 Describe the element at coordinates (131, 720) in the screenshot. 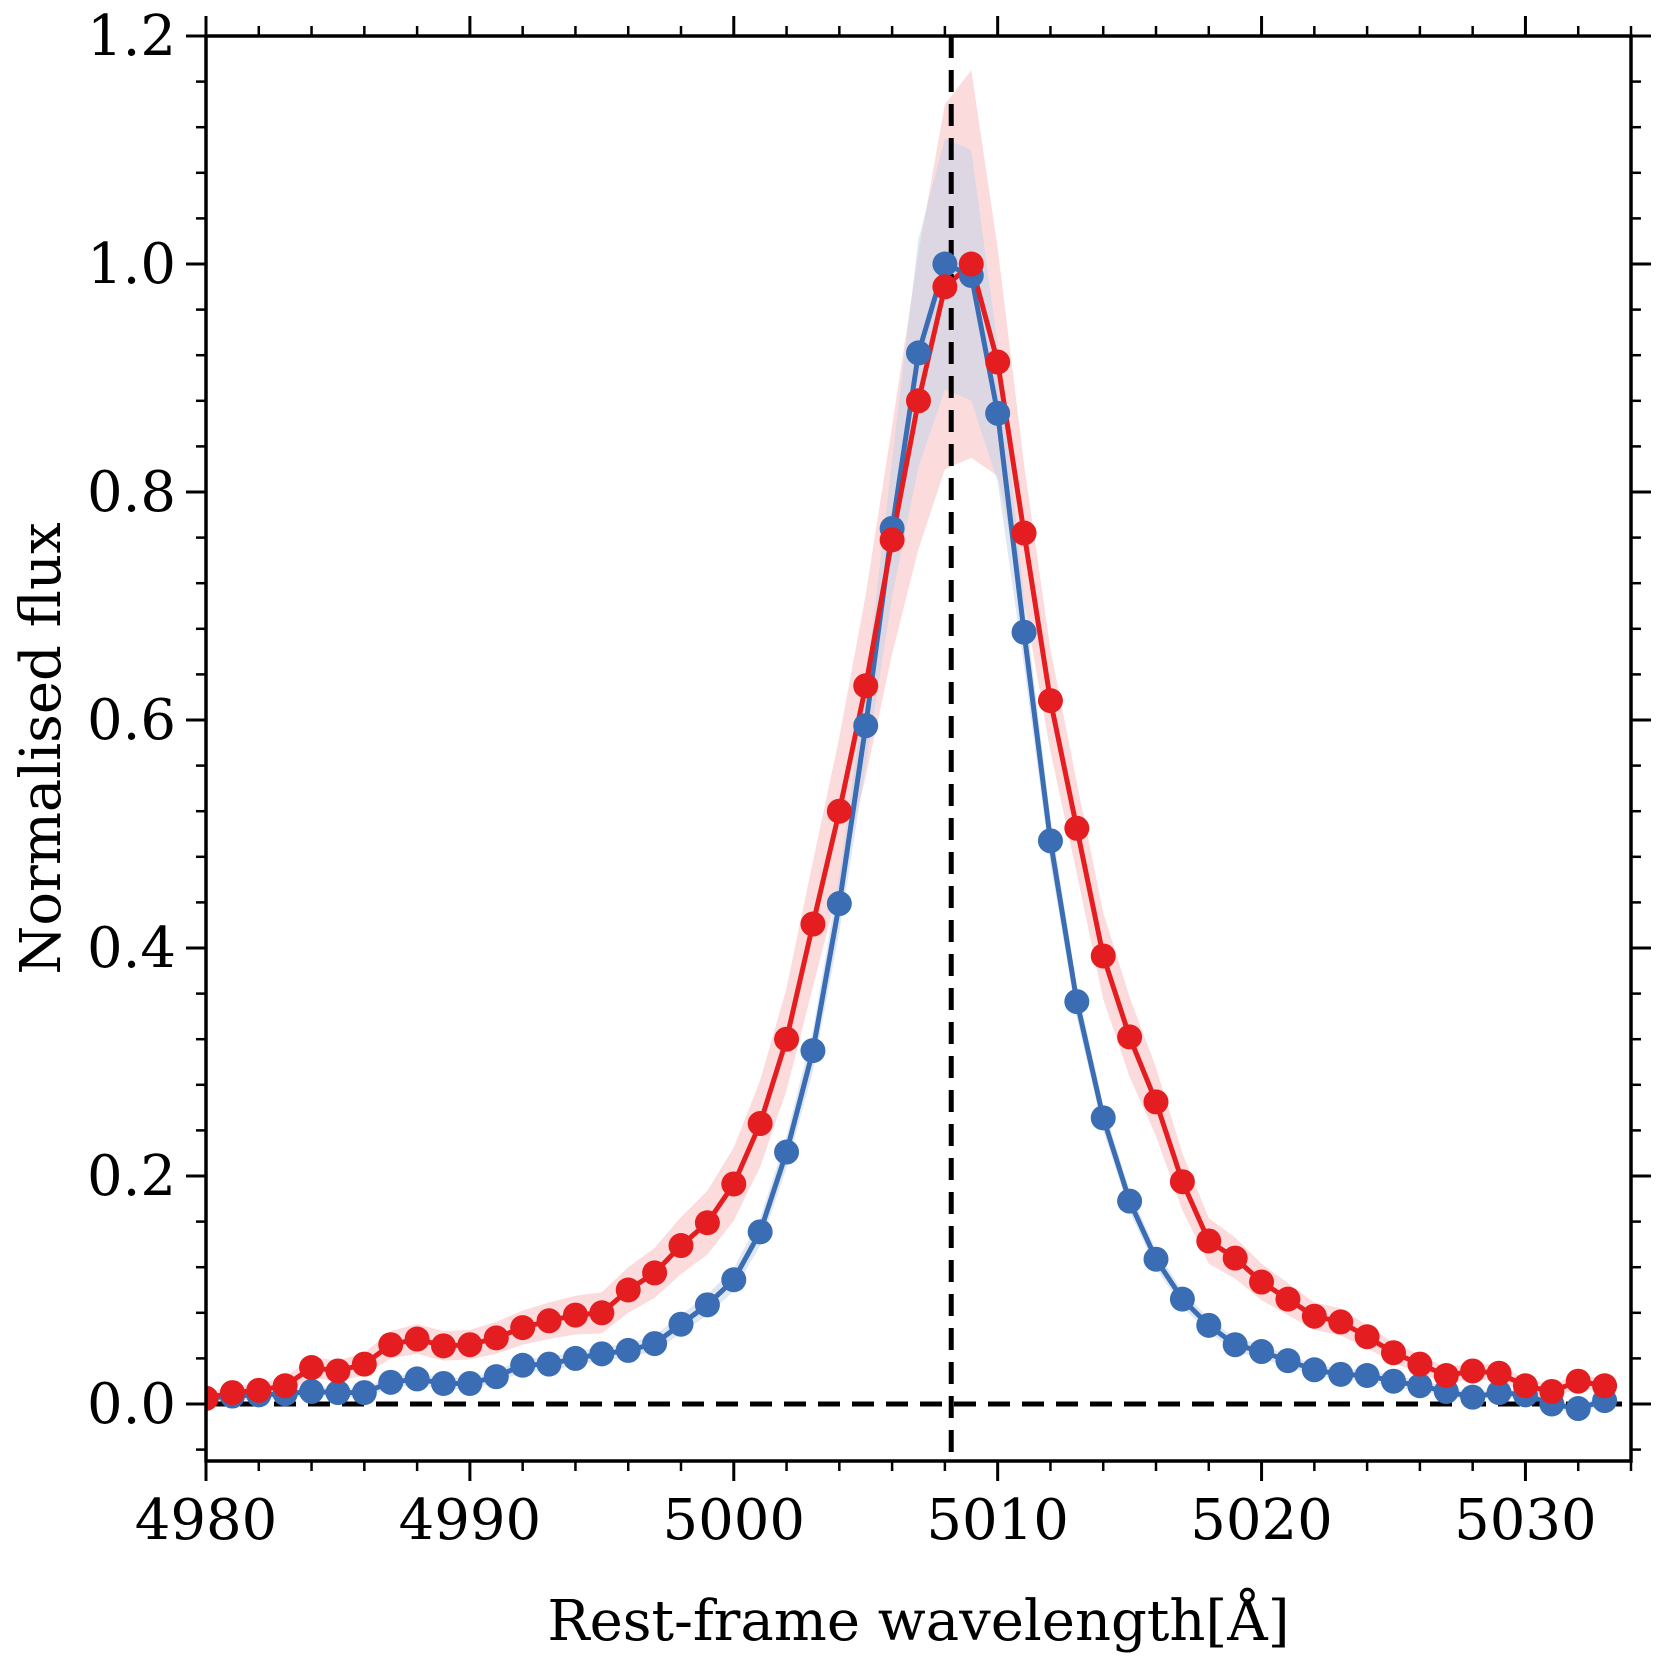

I see `y-tick-label: 0.6` at that location.